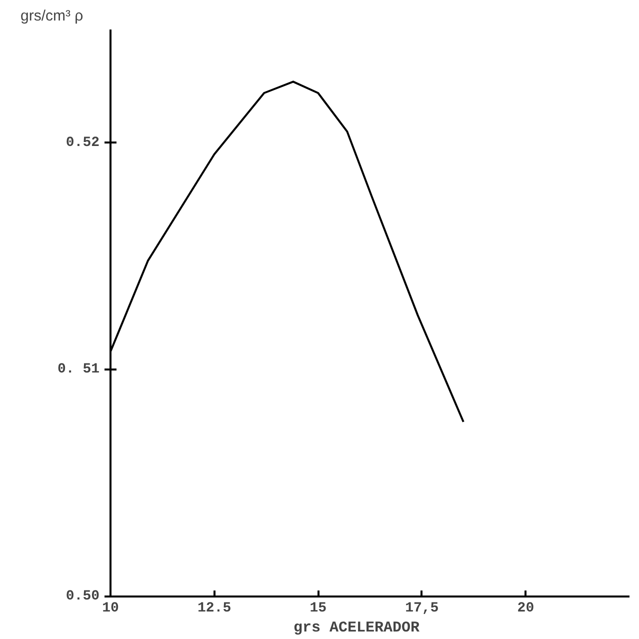 This screenshot has height=639, width=639. What do you see at coordinates (318, 608) in the screenshot?
I see `x-tick-label: 15` at bounding box center [318, 608].